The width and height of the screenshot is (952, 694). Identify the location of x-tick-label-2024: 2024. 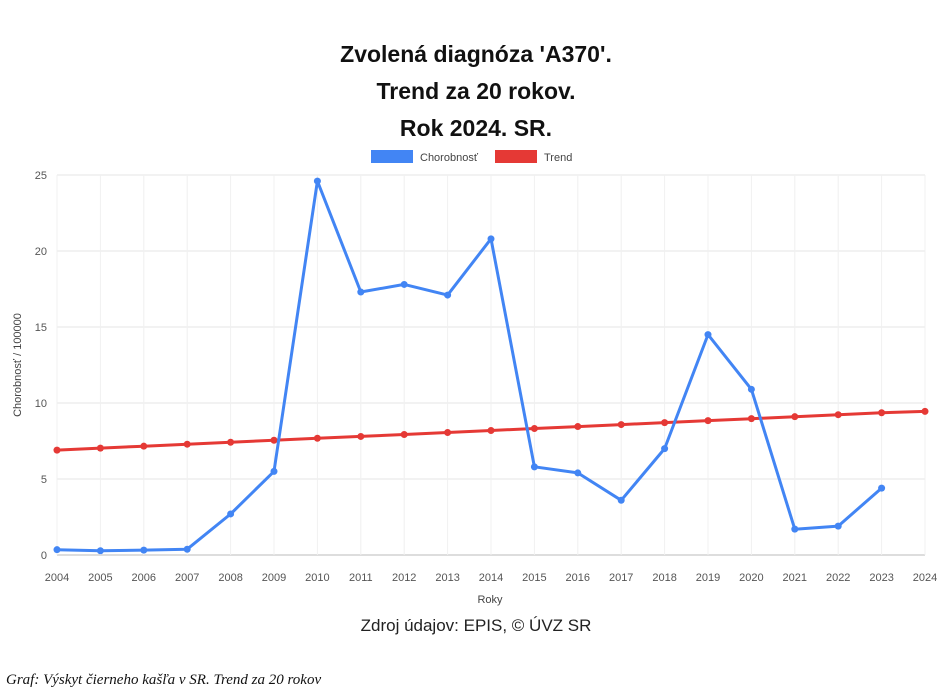
(925, 578).